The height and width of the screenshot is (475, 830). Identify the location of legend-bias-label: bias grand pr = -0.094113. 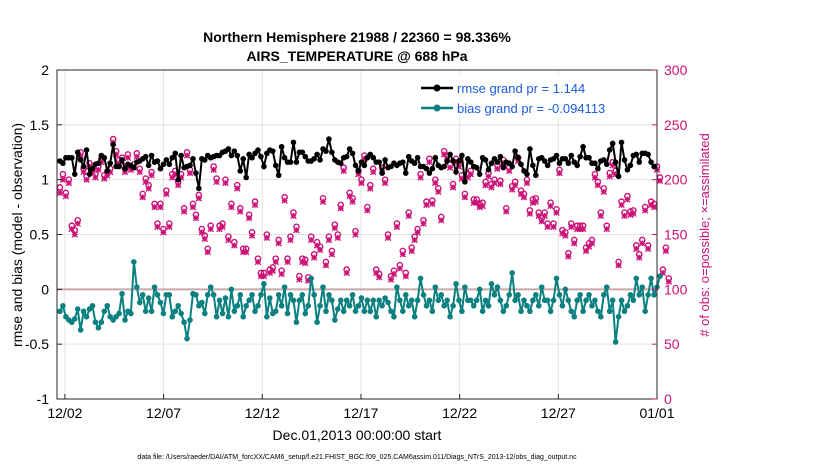
(531, 108).